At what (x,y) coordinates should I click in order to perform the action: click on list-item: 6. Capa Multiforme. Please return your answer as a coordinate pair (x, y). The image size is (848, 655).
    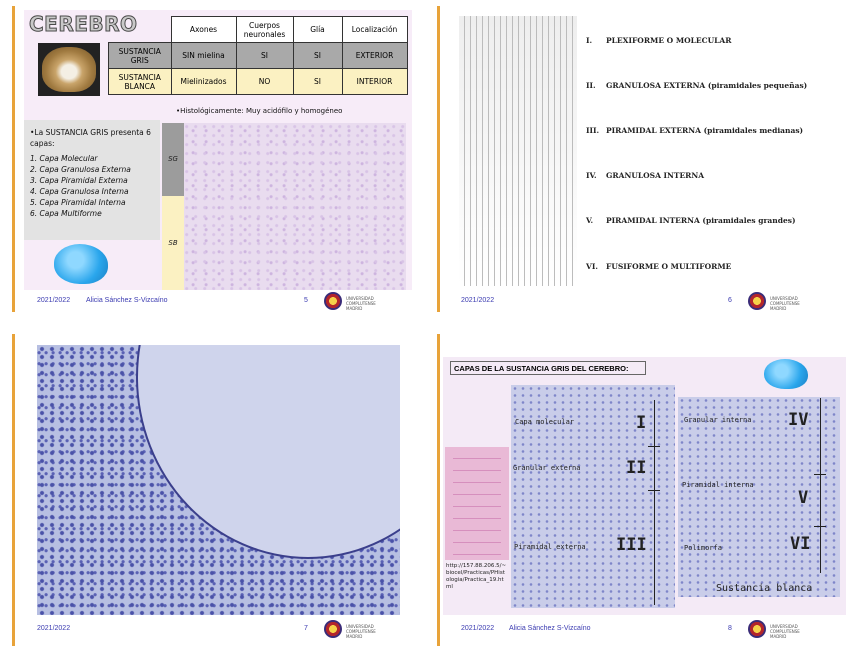
    Looking at the image, I should click on (66, 213).